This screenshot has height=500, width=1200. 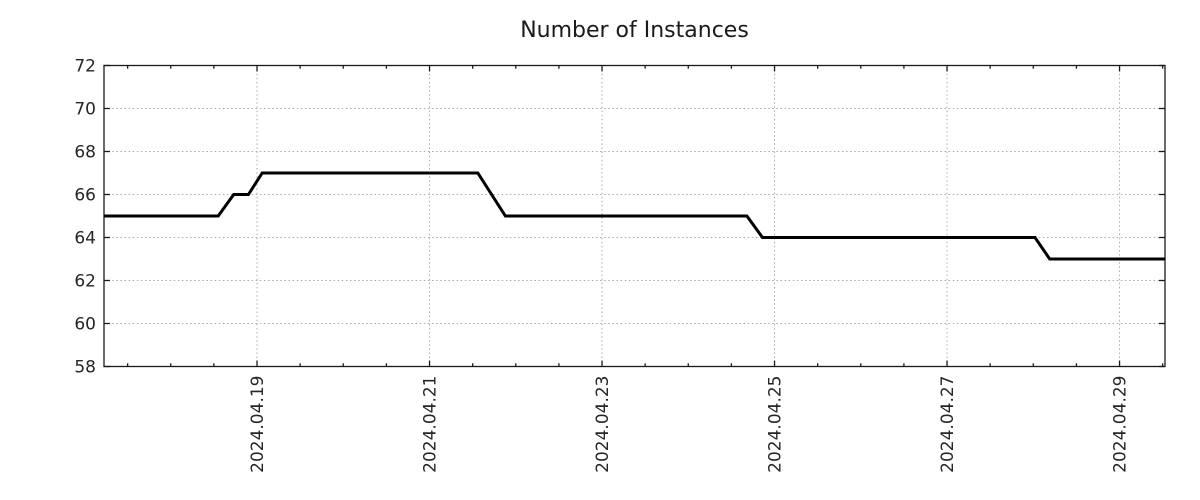 What do you see at coordinates (948, 424) in the screenshot?
I see `x-axis-tick-label: 2024.04.27` at bounding box center [948, 424].